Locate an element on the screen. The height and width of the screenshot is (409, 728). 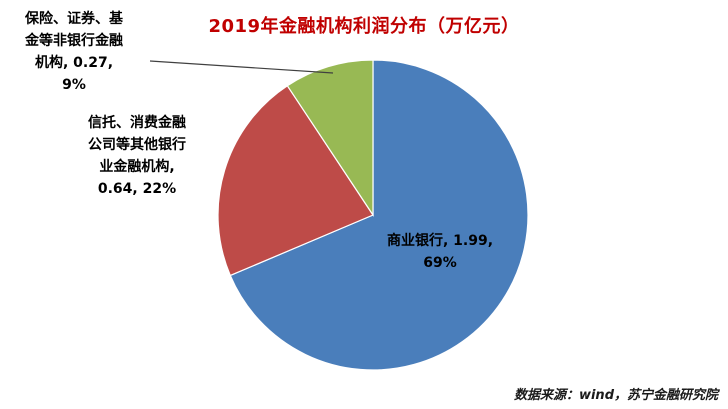
label-nonbank-institutions: 保险、证券、基金等非银行金融机构, 0.27, 9% is located at coordinates (74, 52).